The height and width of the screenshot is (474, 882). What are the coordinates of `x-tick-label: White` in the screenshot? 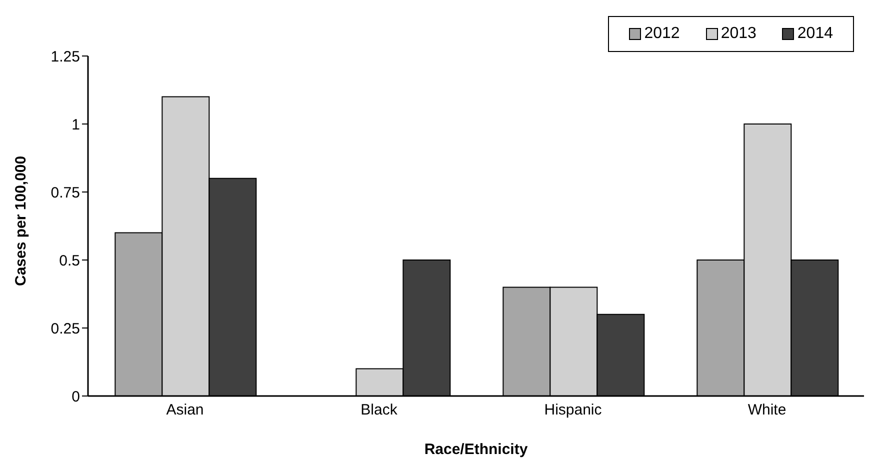 It's located at (767, 410).